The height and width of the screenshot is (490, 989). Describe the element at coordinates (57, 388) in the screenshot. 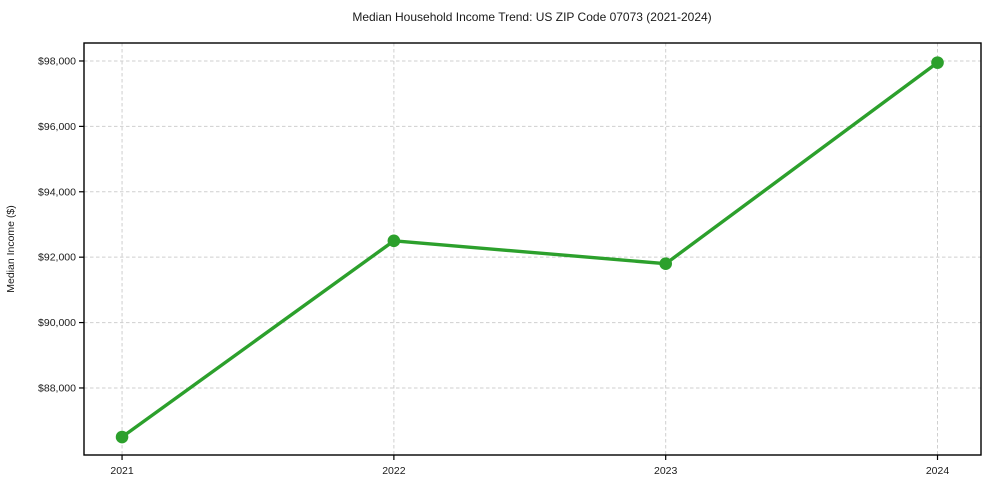

I see `y-tick-label: $88,000` at that location.